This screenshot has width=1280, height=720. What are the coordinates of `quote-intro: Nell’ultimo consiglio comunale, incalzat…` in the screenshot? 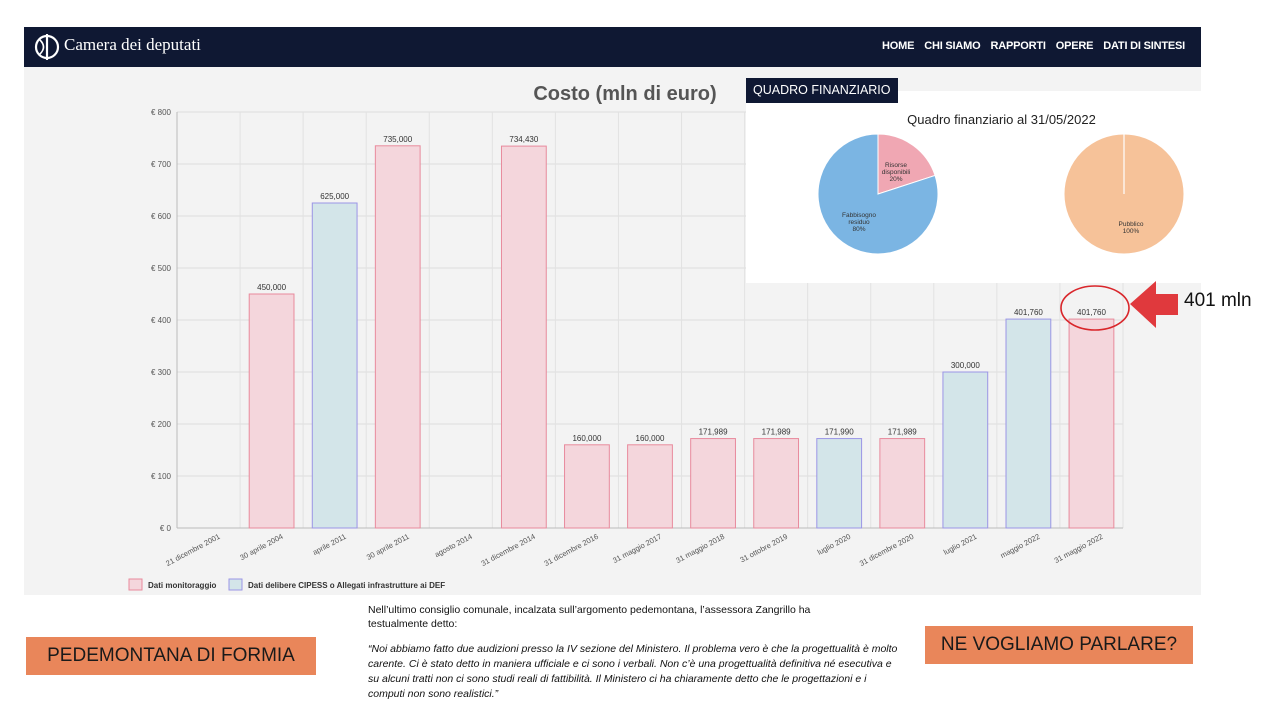 It's located at (589, 617).